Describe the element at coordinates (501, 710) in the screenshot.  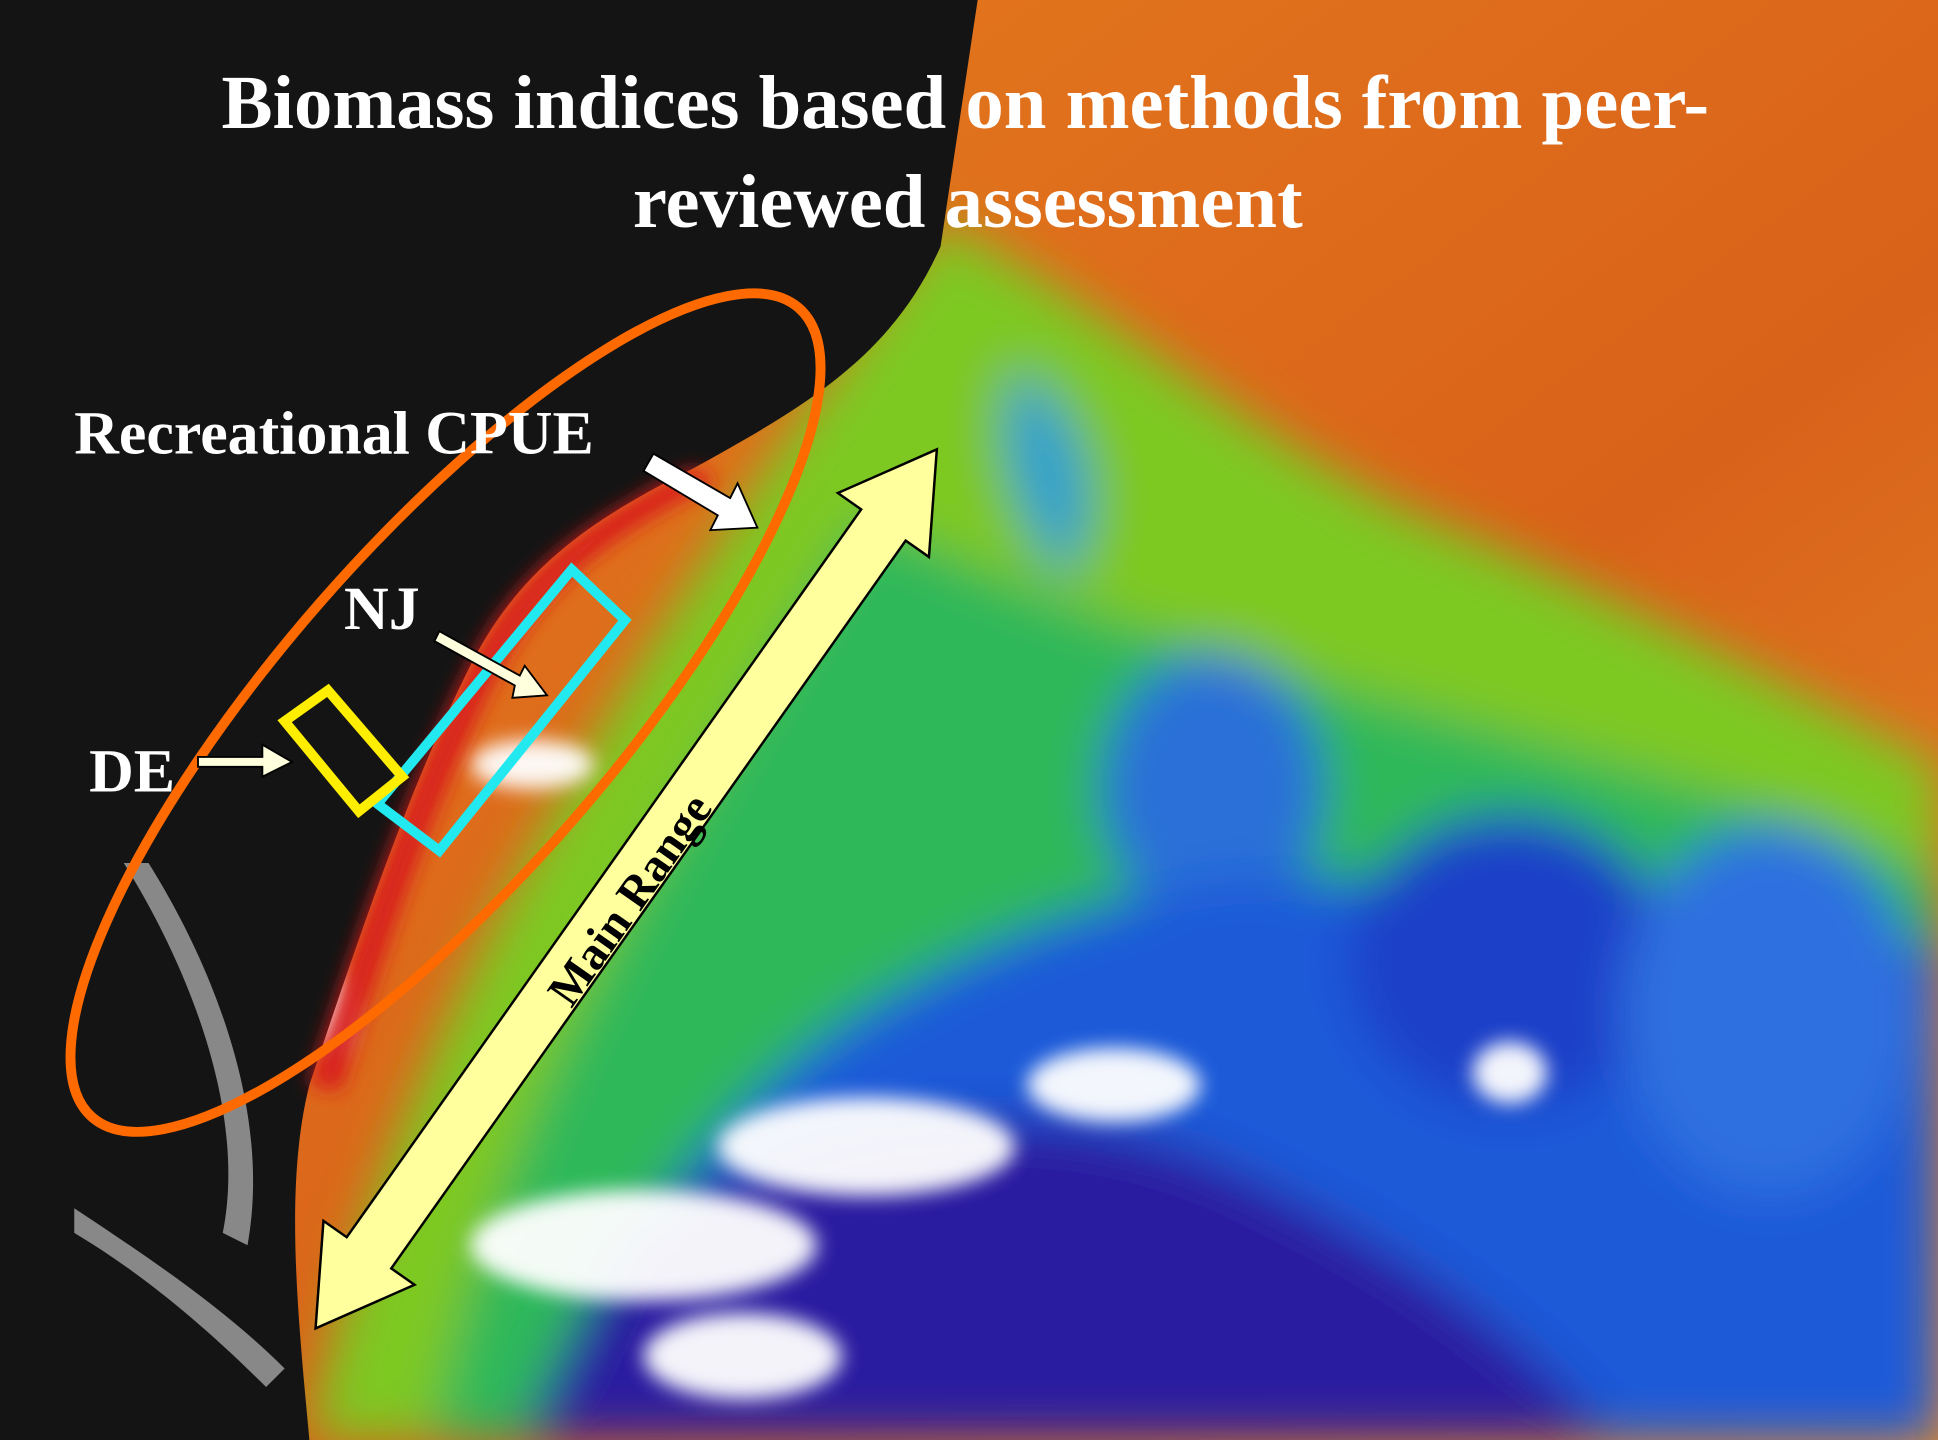
I see `nj-box` at that location.